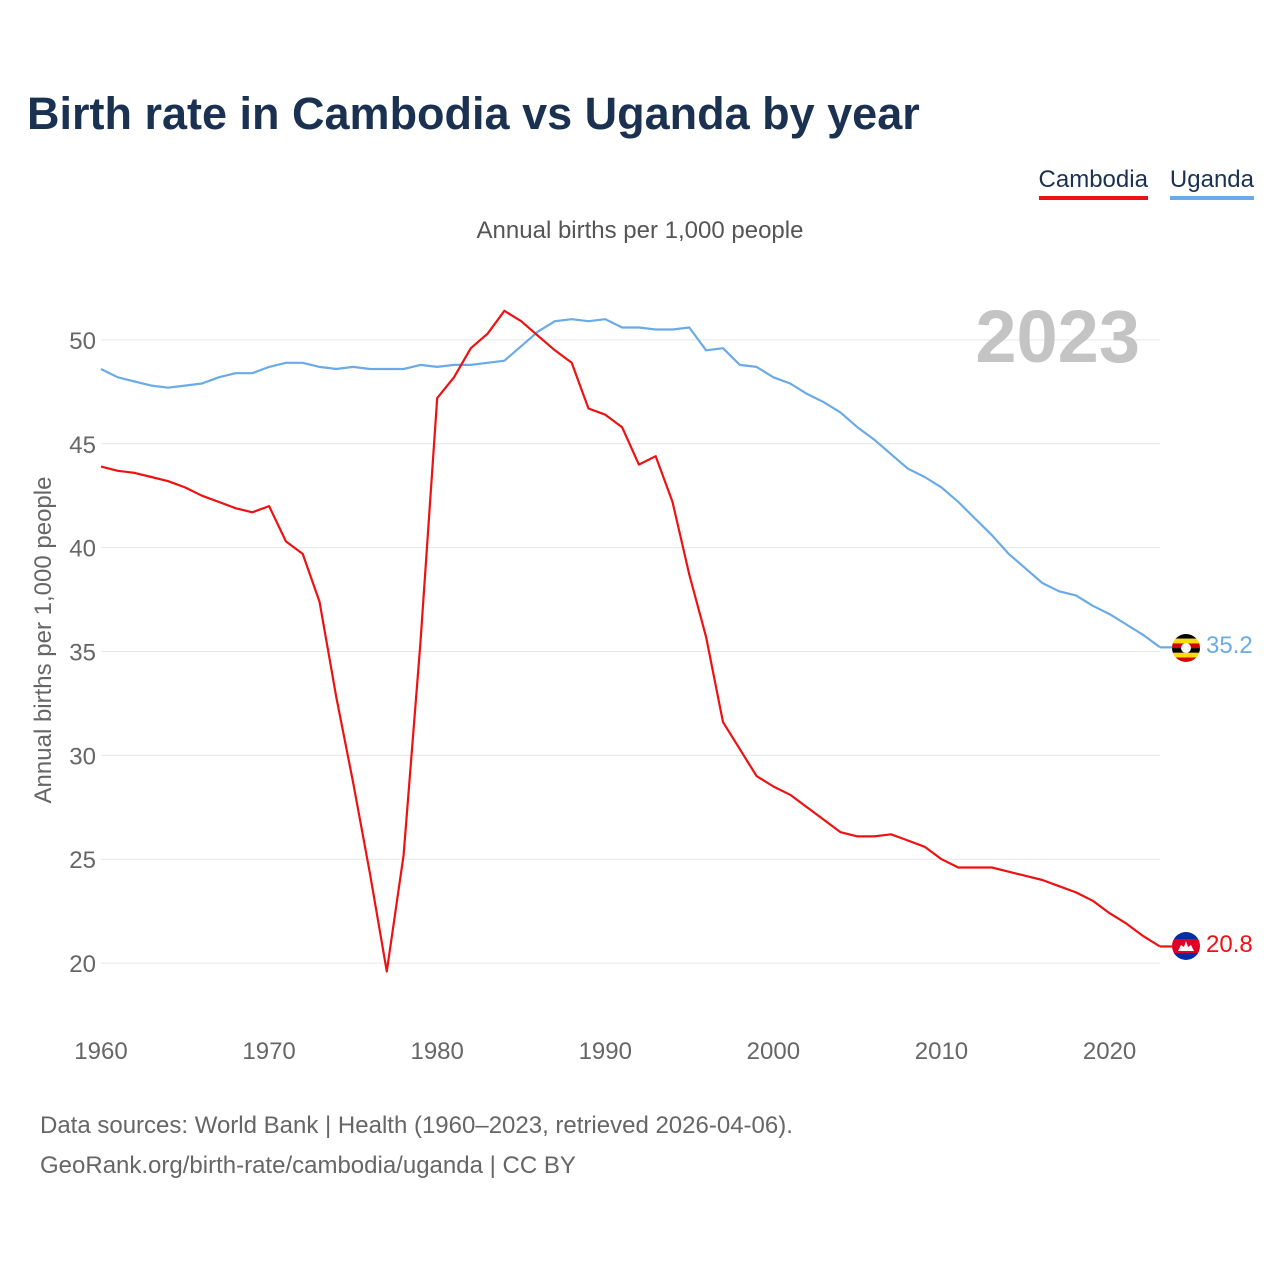 This screenshot has width=1280, height=1280. Describe the element at coordinates (436, 1051) in the screenshot. I see `x-tick-label: 1980` at that location.